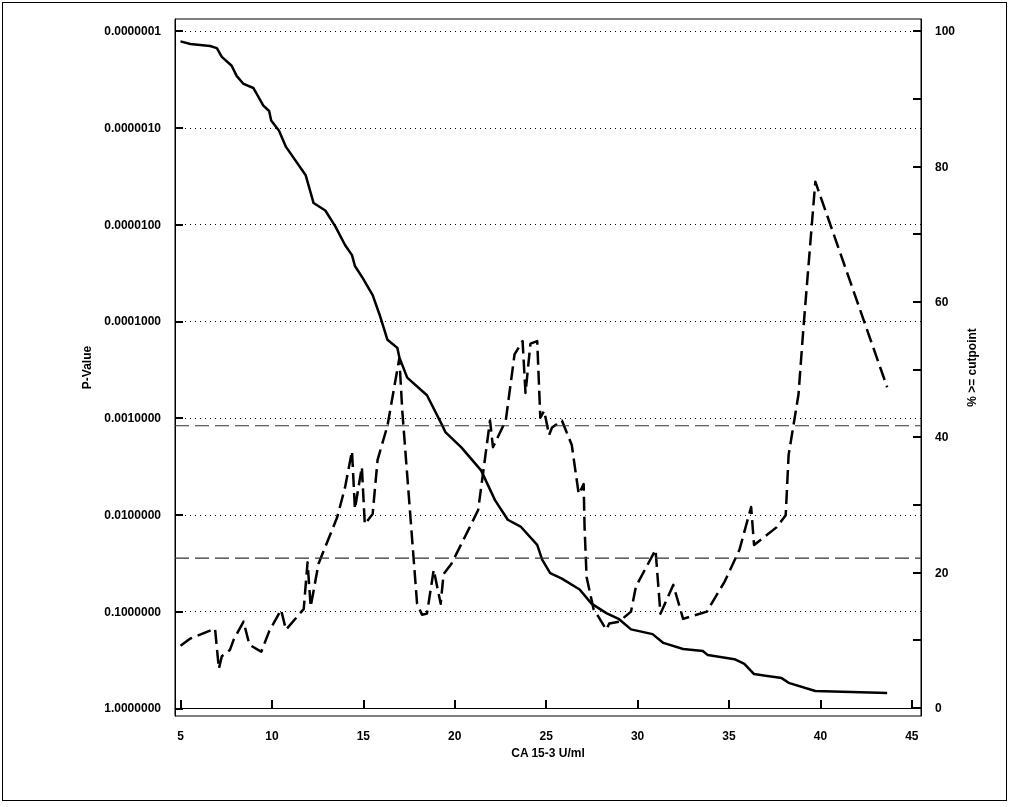 This screenshot has height=807, width=1013. What do you see at coordinates (938, 707) in the screenshot?
I see `y2-tick-label: 0` at bounding box center [938, 707].